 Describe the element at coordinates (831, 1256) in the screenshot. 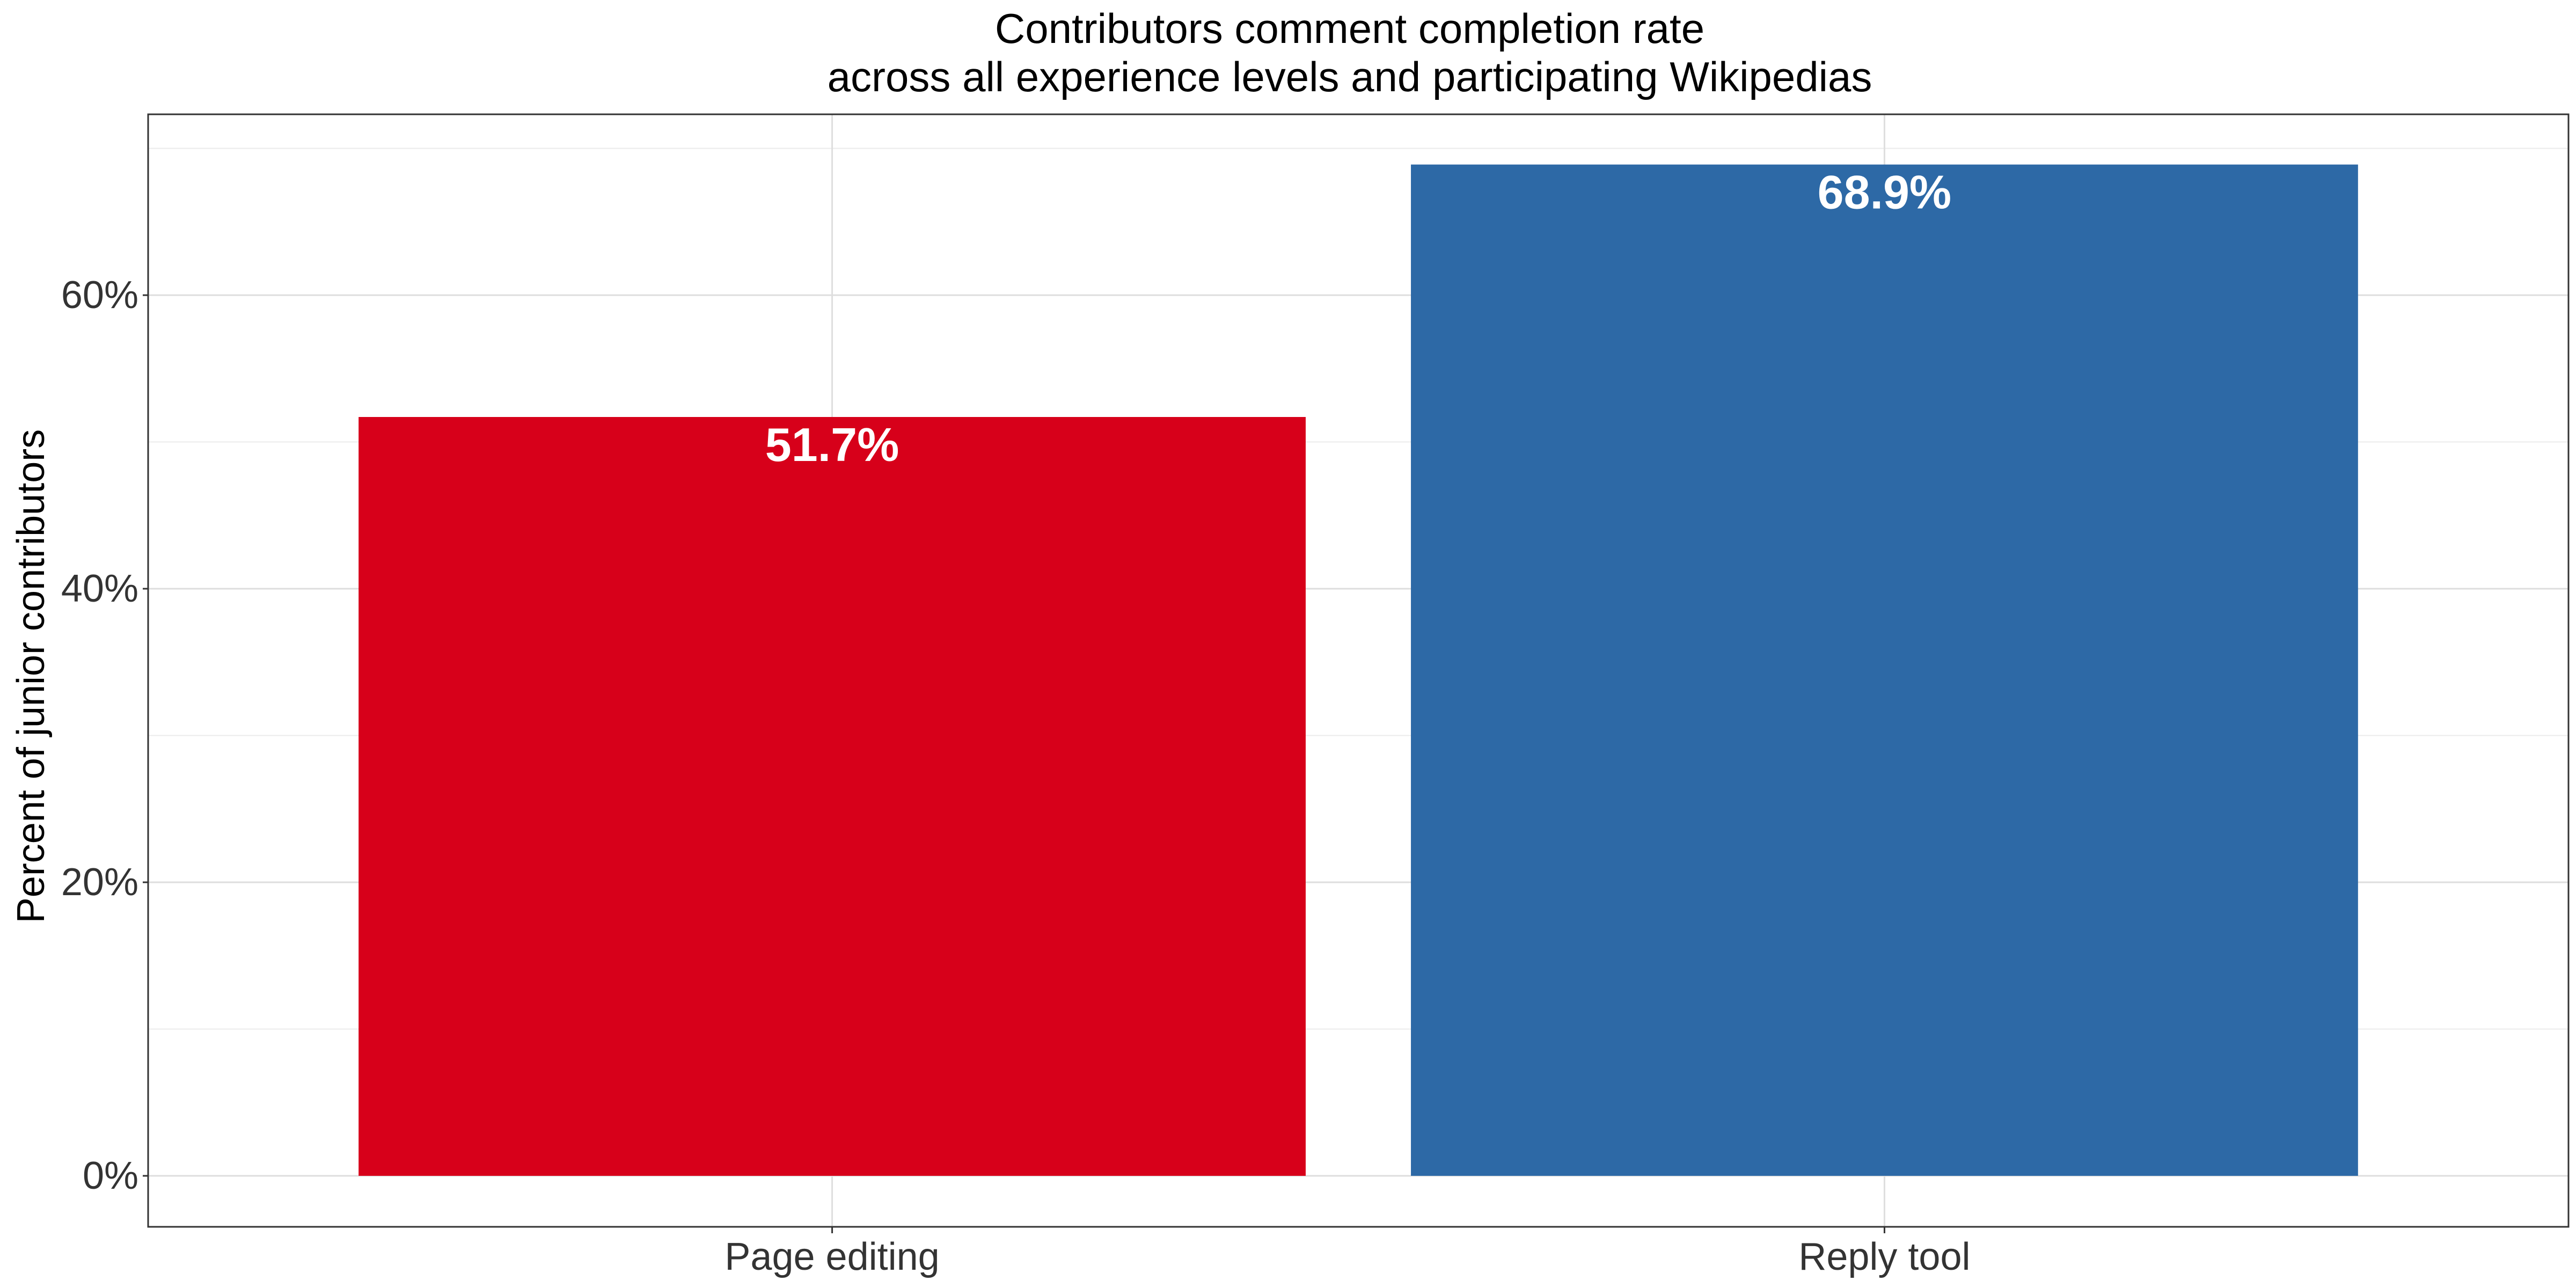

I see `x-tick-label: Page editing` at that location.